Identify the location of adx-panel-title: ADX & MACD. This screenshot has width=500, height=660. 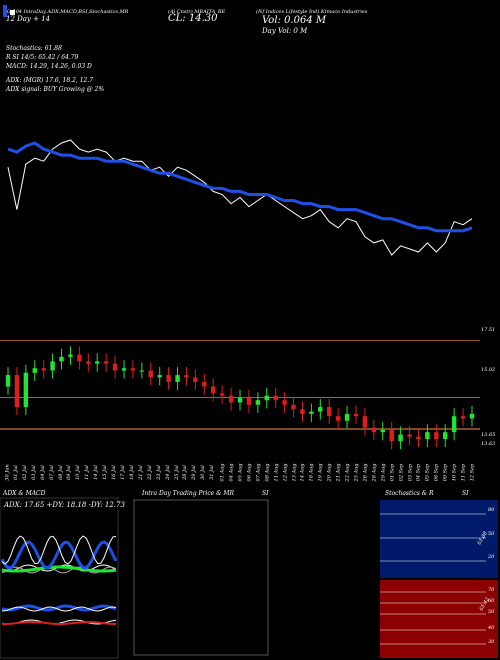
(24, 493).